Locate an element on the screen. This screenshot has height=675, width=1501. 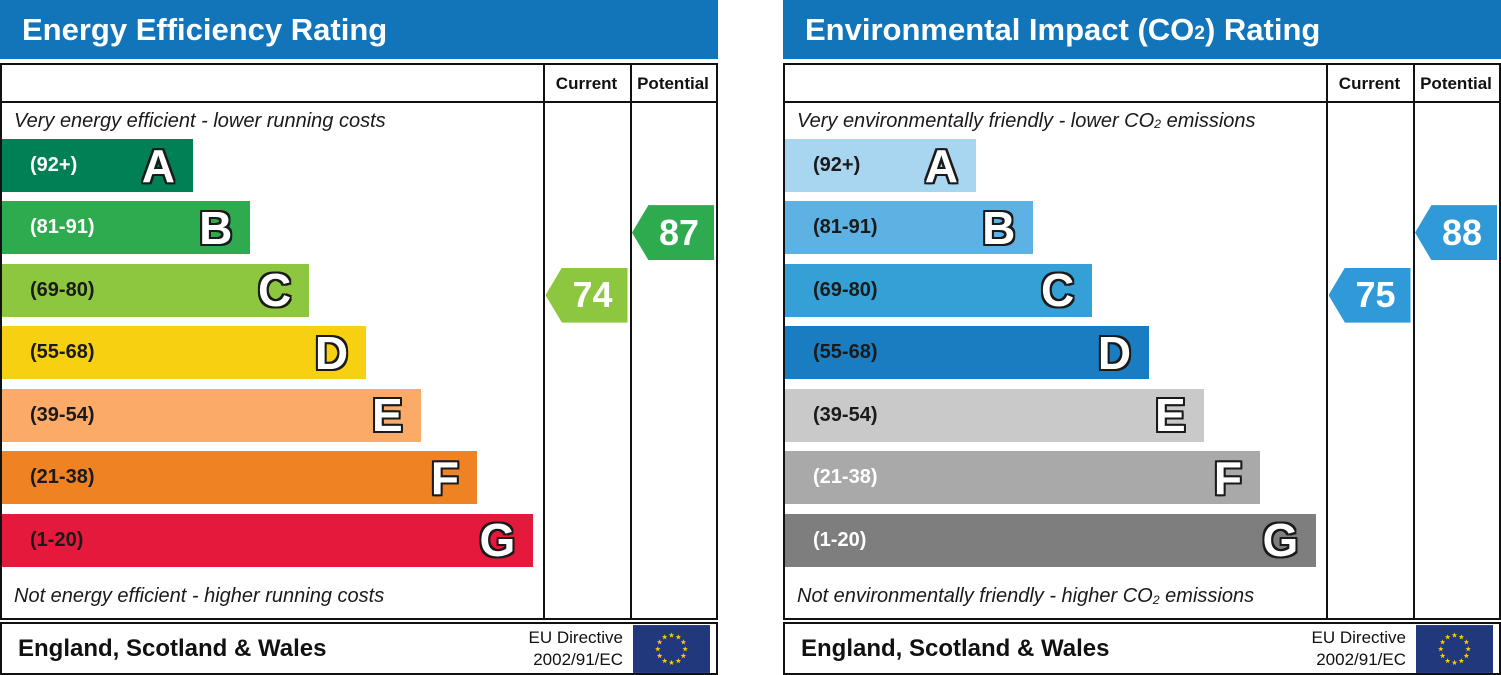
panel-title: Environmental Impact (CO 2) Rating is located at coordinates (1142, 29).